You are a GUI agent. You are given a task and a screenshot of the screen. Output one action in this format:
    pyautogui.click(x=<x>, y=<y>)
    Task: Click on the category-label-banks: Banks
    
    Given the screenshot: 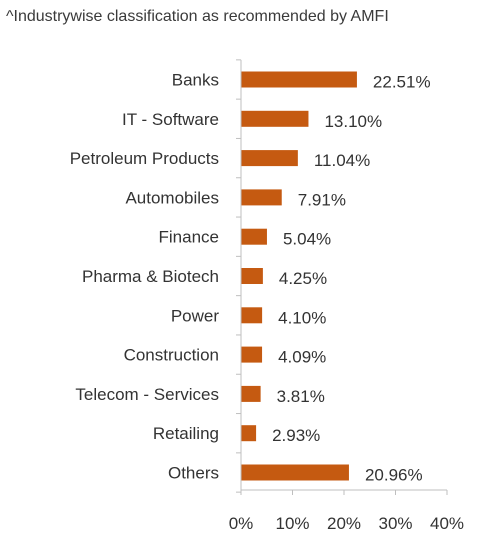 What is the action you would take?
    pyautogui.click(x=195, y=80)
    